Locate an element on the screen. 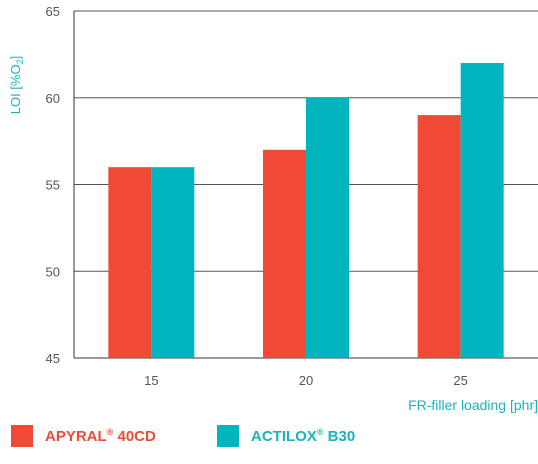  legend-label-apyral: APYRAL® 40CD is located at coordinates (100, 436).